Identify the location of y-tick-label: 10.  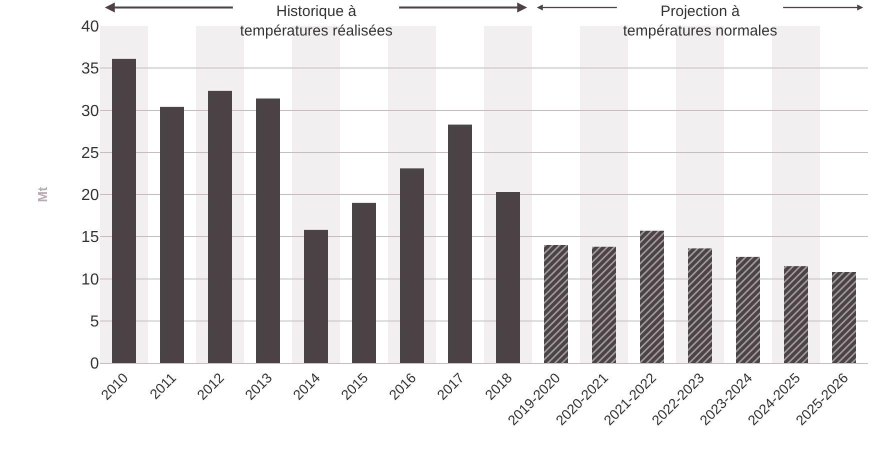
(90, 279).